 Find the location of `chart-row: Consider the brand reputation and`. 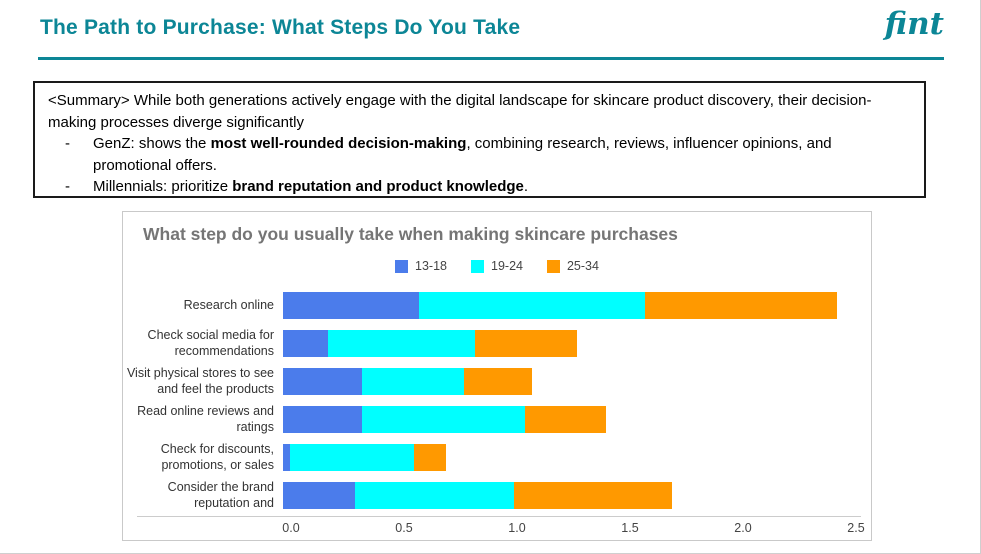

chart-row: Consider the brand reputation and is located at coordinates (497, 495).